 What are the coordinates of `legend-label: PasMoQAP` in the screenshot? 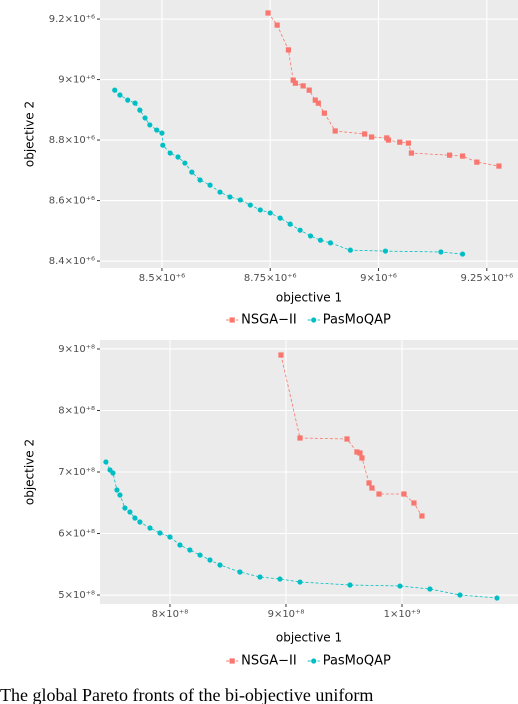 It's located at (357, 320).